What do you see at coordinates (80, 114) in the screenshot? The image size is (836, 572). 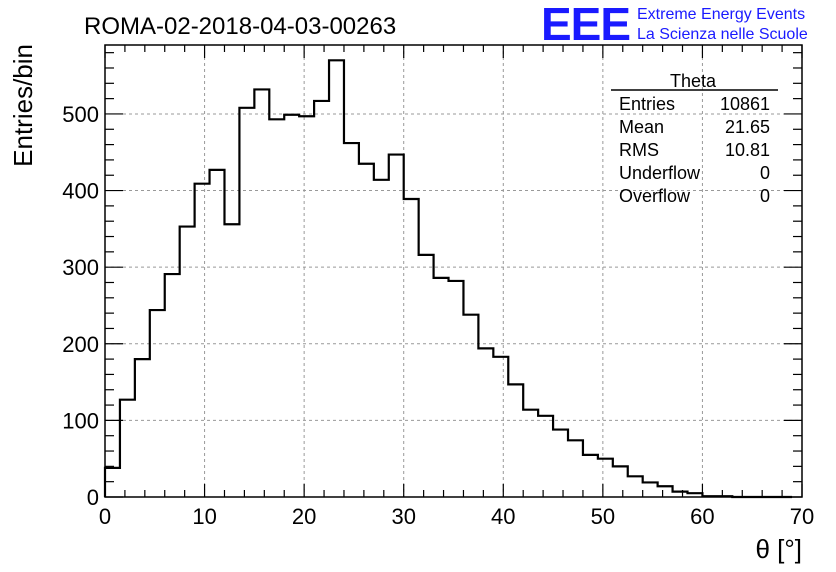 I see `y-tick-label: 500` at bounding box center [80, 114].